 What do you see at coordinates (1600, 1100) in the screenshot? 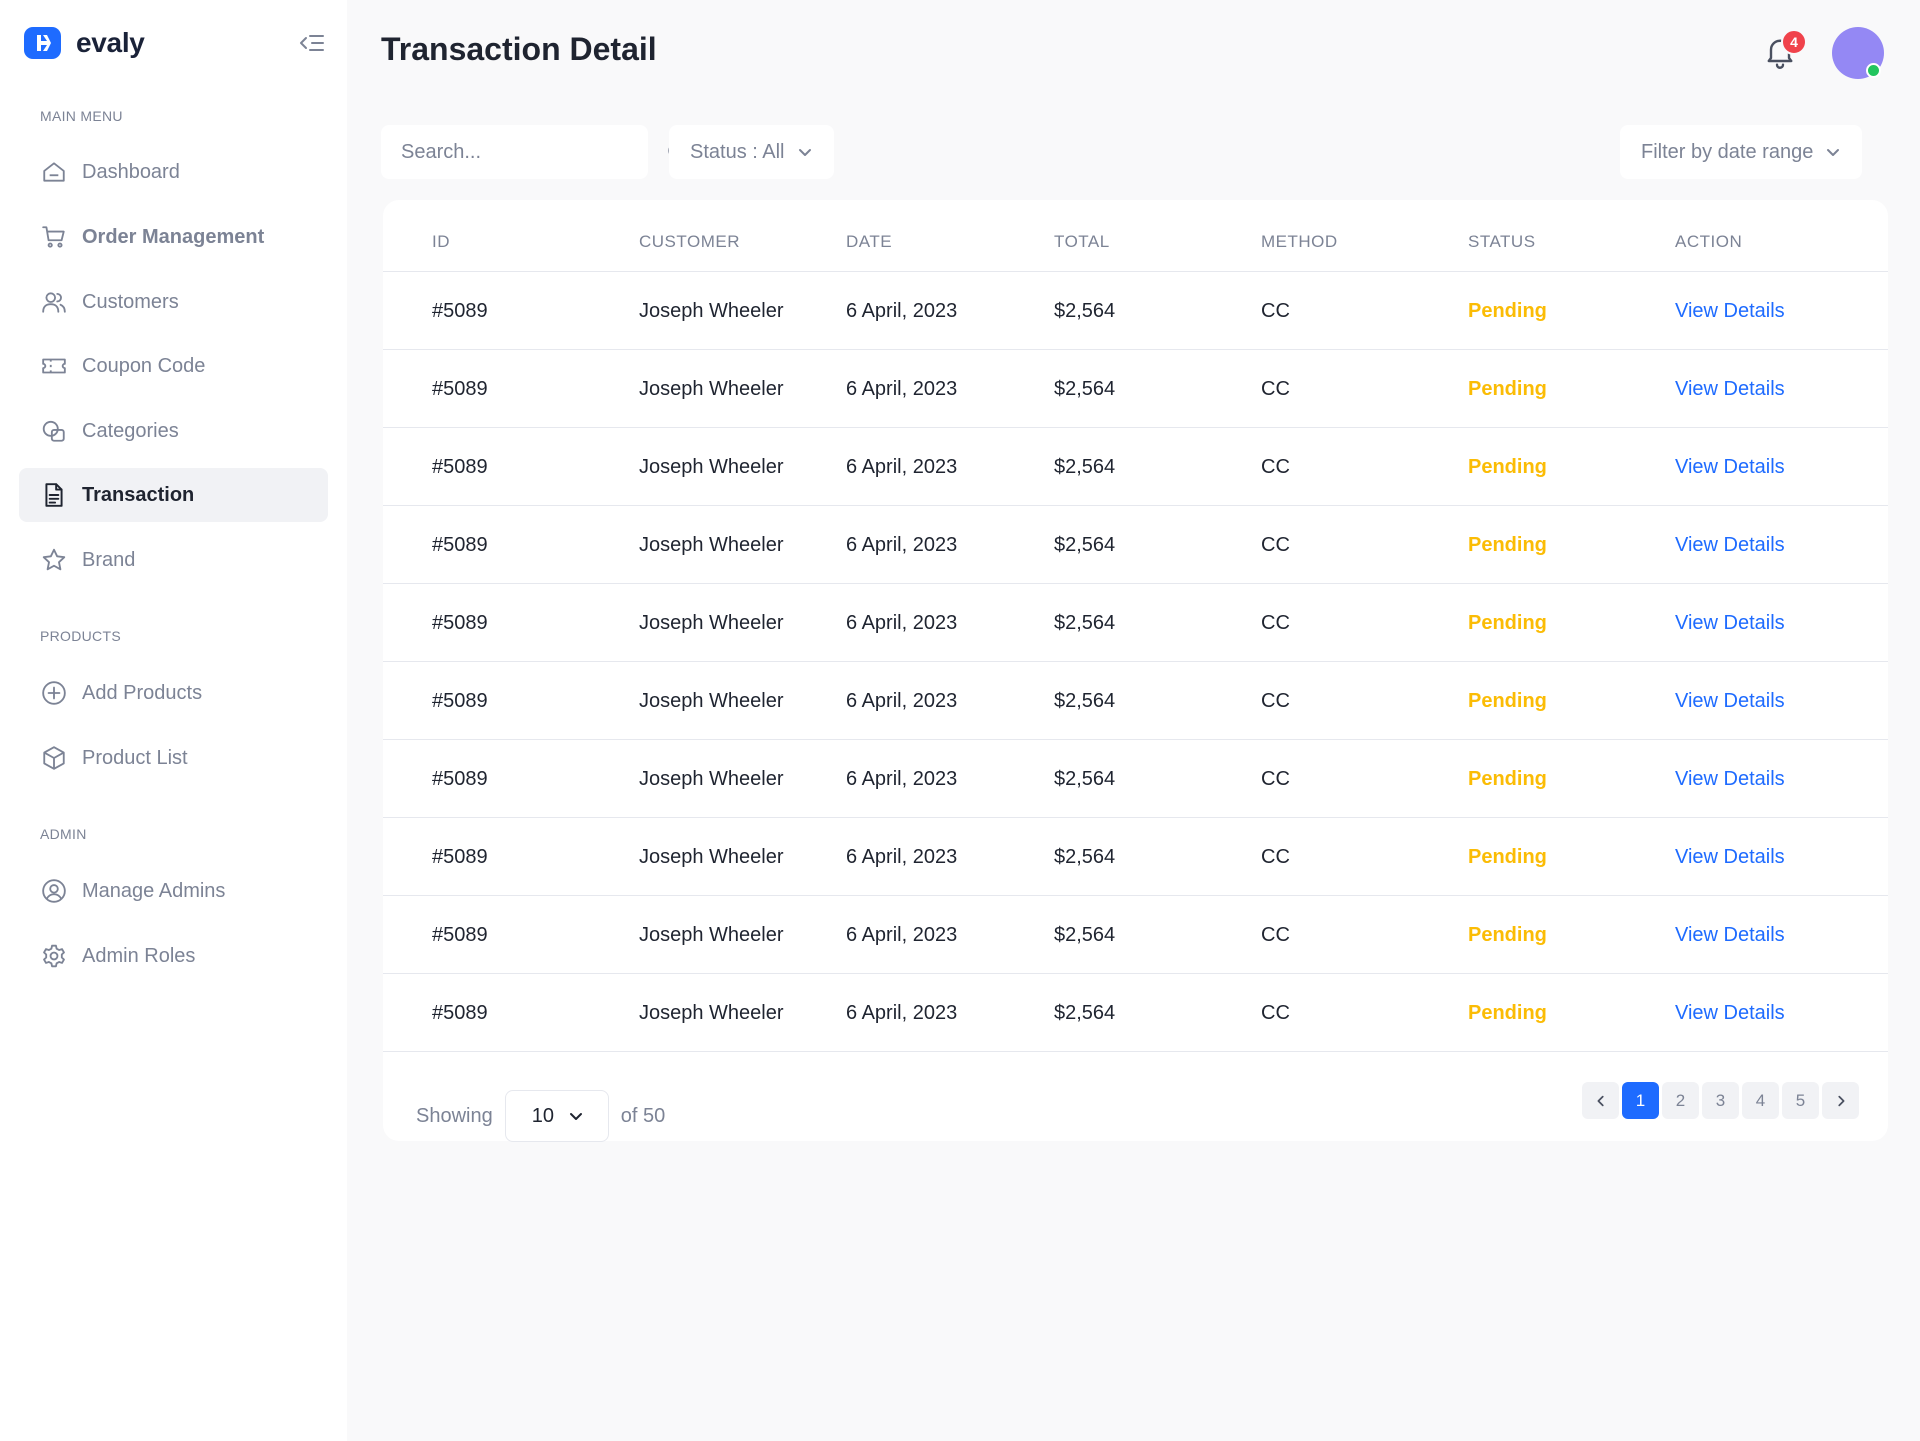
I see `previous-page-button` at bounding box center [1600, 1100].